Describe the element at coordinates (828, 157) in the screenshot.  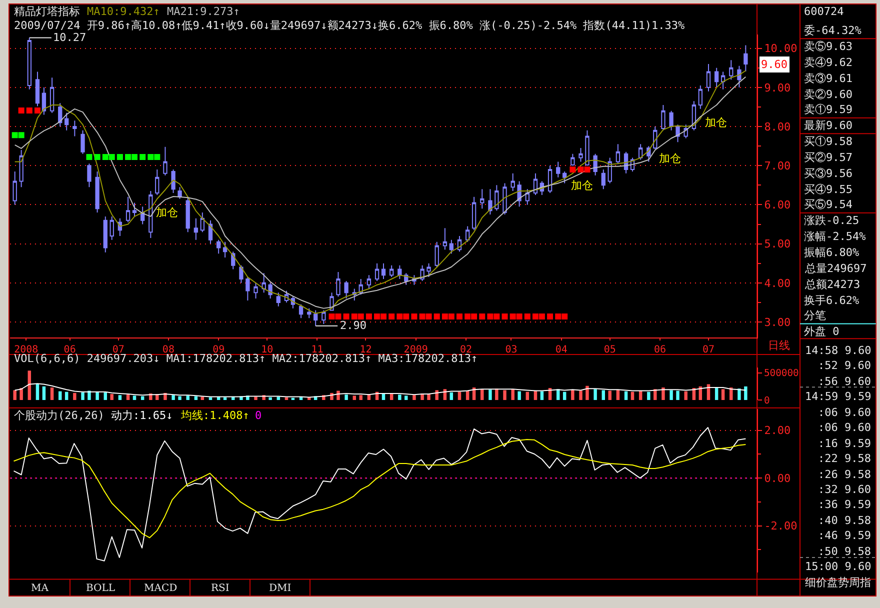
I see `text: 买②9.57` at that location.